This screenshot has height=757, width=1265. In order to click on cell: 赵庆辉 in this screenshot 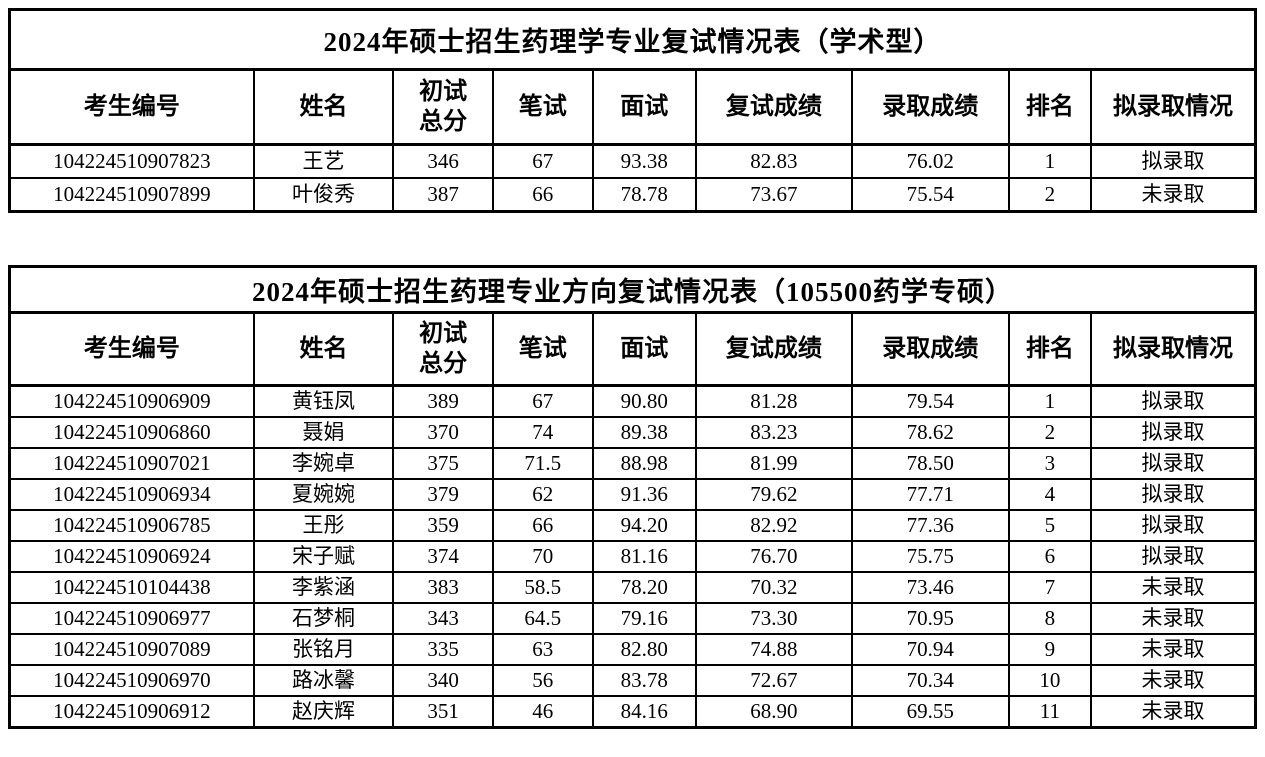, I will do `click(323, 712)`.